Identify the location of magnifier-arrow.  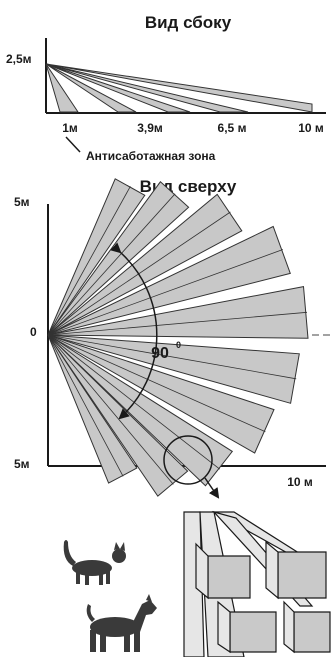
(212, 488).